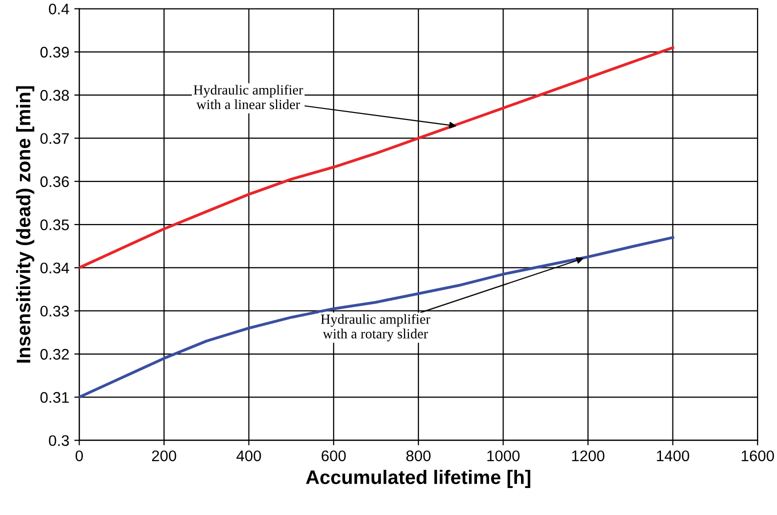 Image resolution: width=777 pixels, height=515 pixels. I want to click on y-tick-label: 0.34, so click(55, 268).